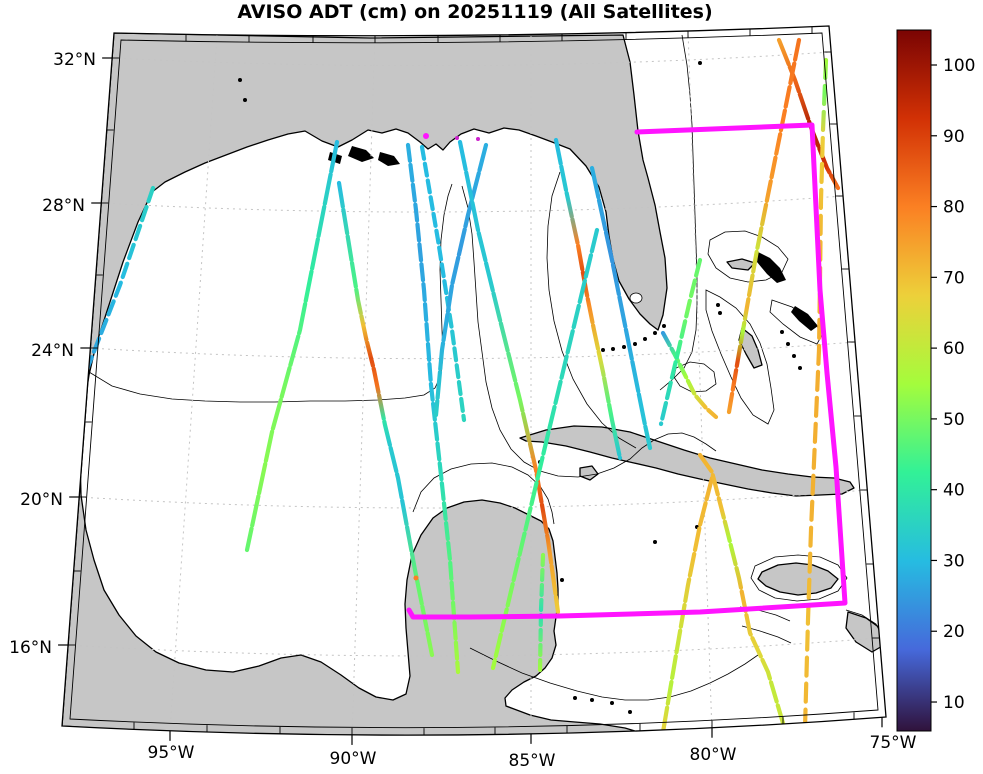 The image size is (983, 774). I want to click on island-abaco, so click(771, 267).